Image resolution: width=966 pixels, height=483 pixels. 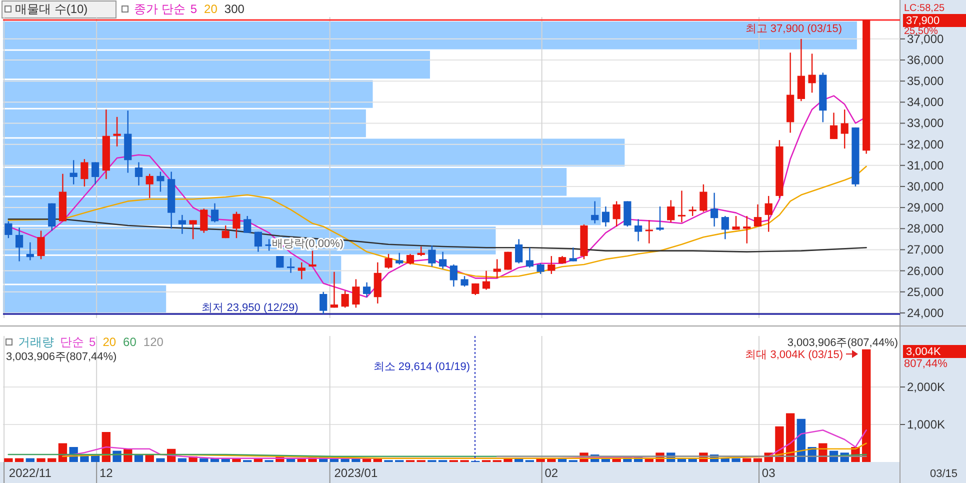 I want to click on text: 60, so click(x=130, y=342).